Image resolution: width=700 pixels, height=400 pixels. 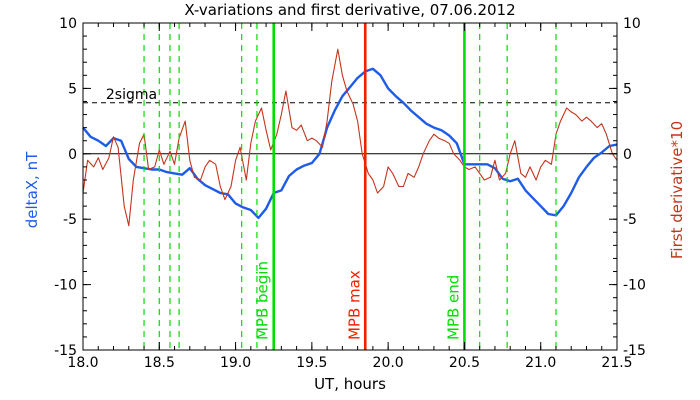 I want to click on y-tick-label-left: -15, so click(x=65, y=351).